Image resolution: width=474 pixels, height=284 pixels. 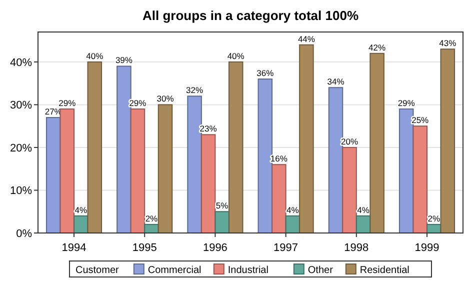 I want to click on x-tick-label: 1997, so click(x=286, y=248).